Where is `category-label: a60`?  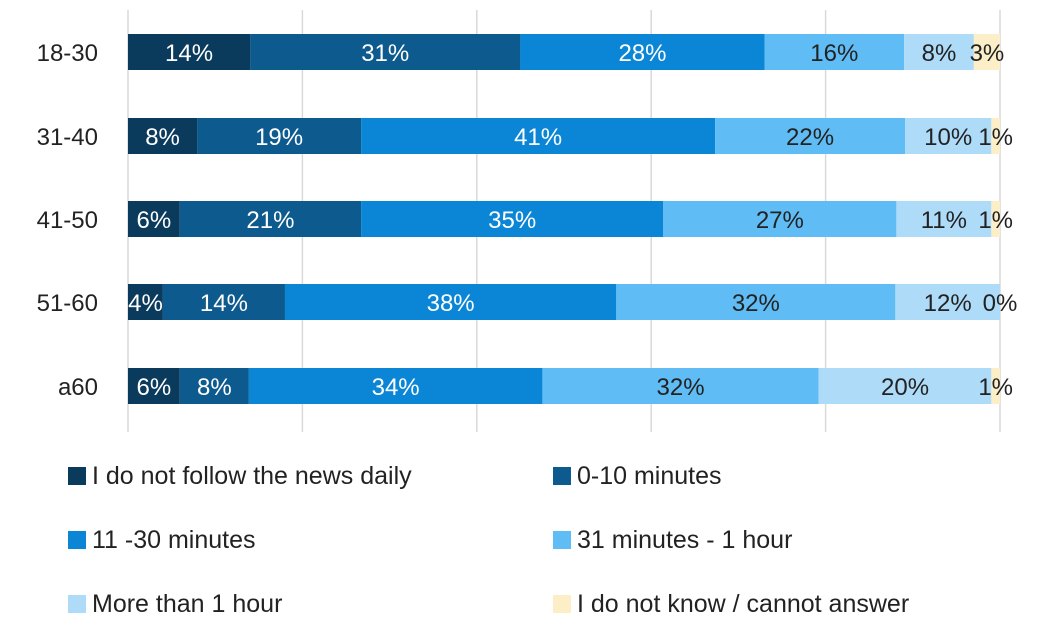 category-label: a60 is located at coordinates (78, 387).